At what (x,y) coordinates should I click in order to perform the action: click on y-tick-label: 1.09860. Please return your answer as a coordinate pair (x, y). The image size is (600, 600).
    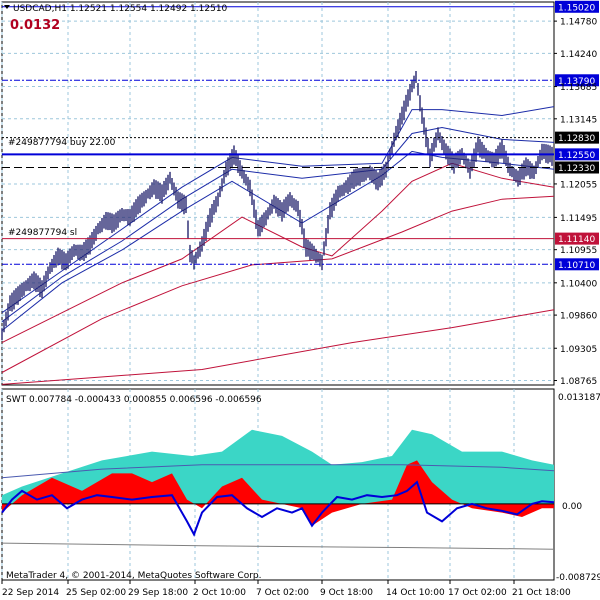
    Looking at the image, I should click on (578, 317).